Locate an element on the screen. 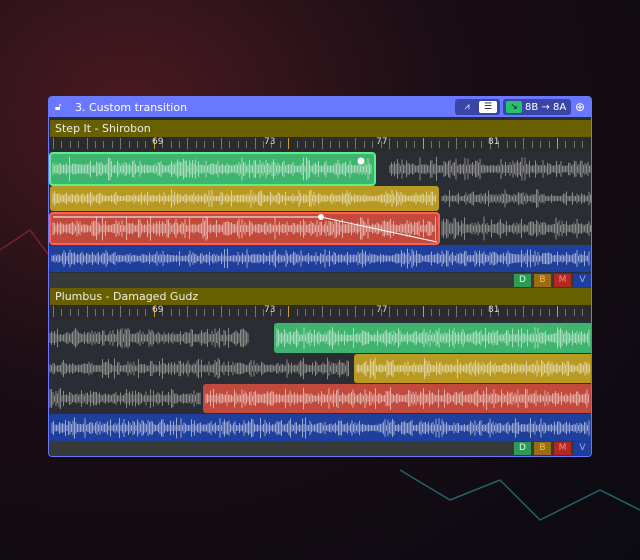 The image size is (640, 560). key-change-label: 8B → 8A is located at coordinates (546, 107).